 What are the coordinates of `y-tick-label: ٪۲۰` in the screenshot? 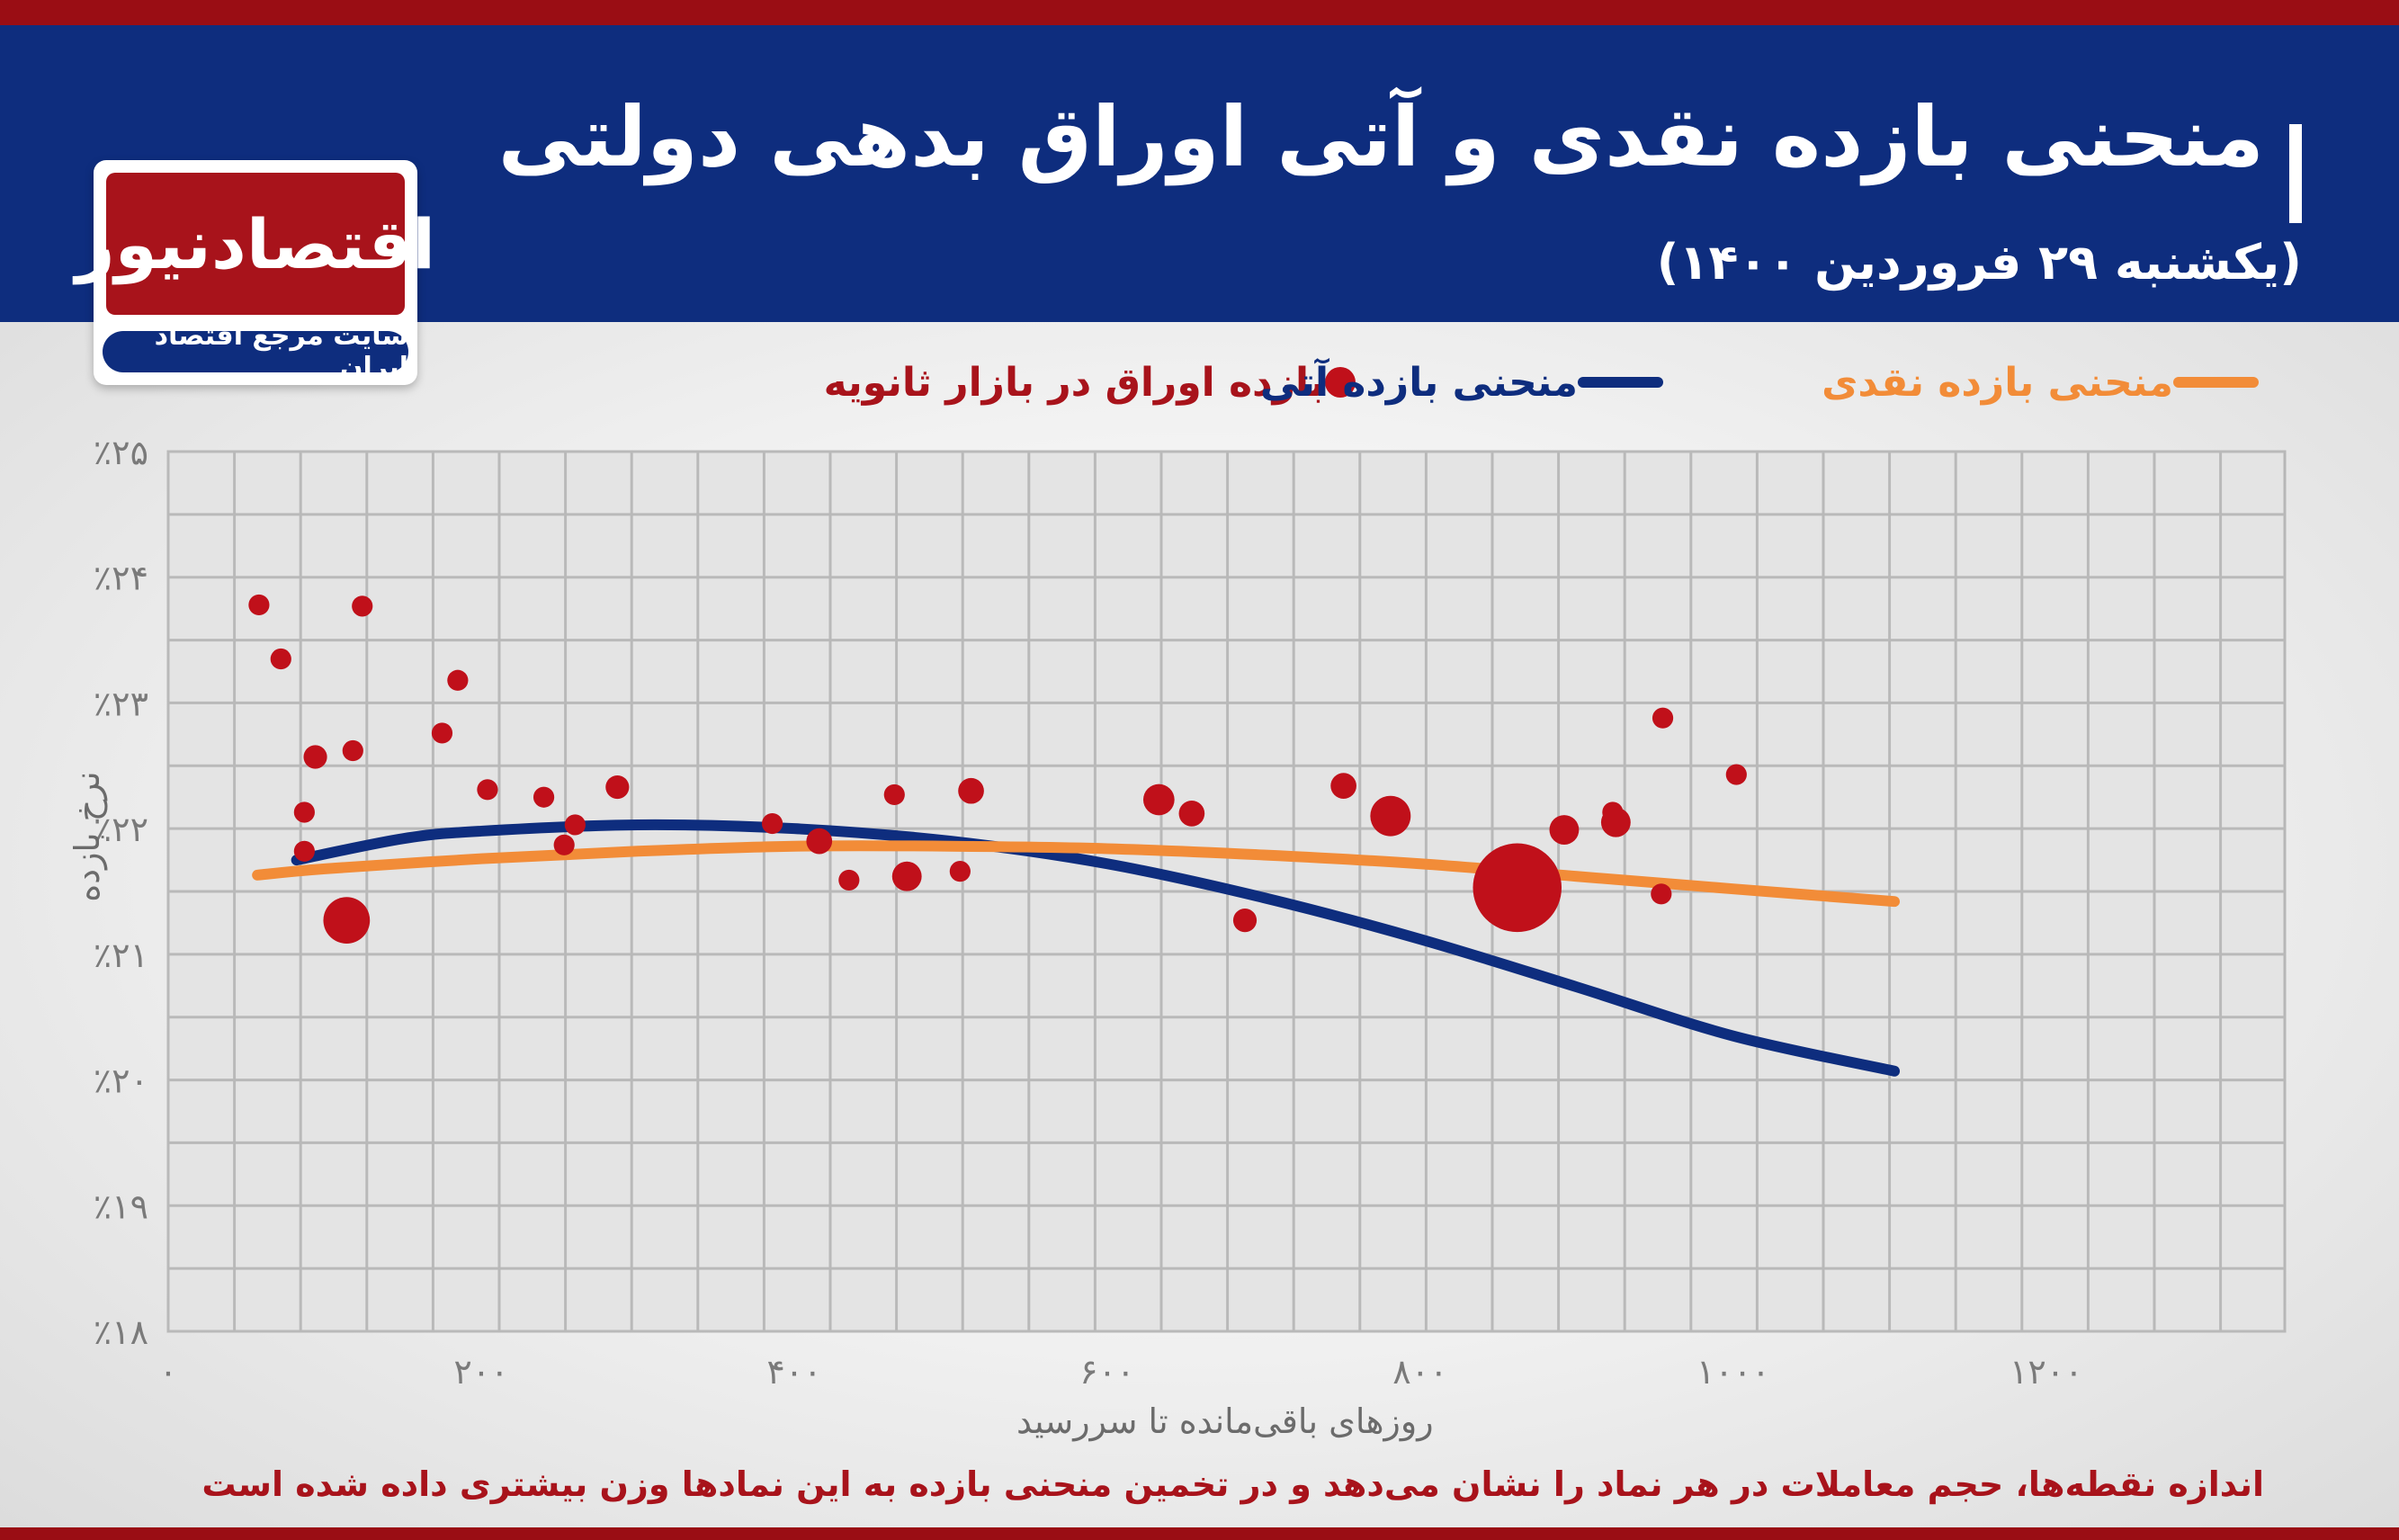 It's located at (121, 1081).